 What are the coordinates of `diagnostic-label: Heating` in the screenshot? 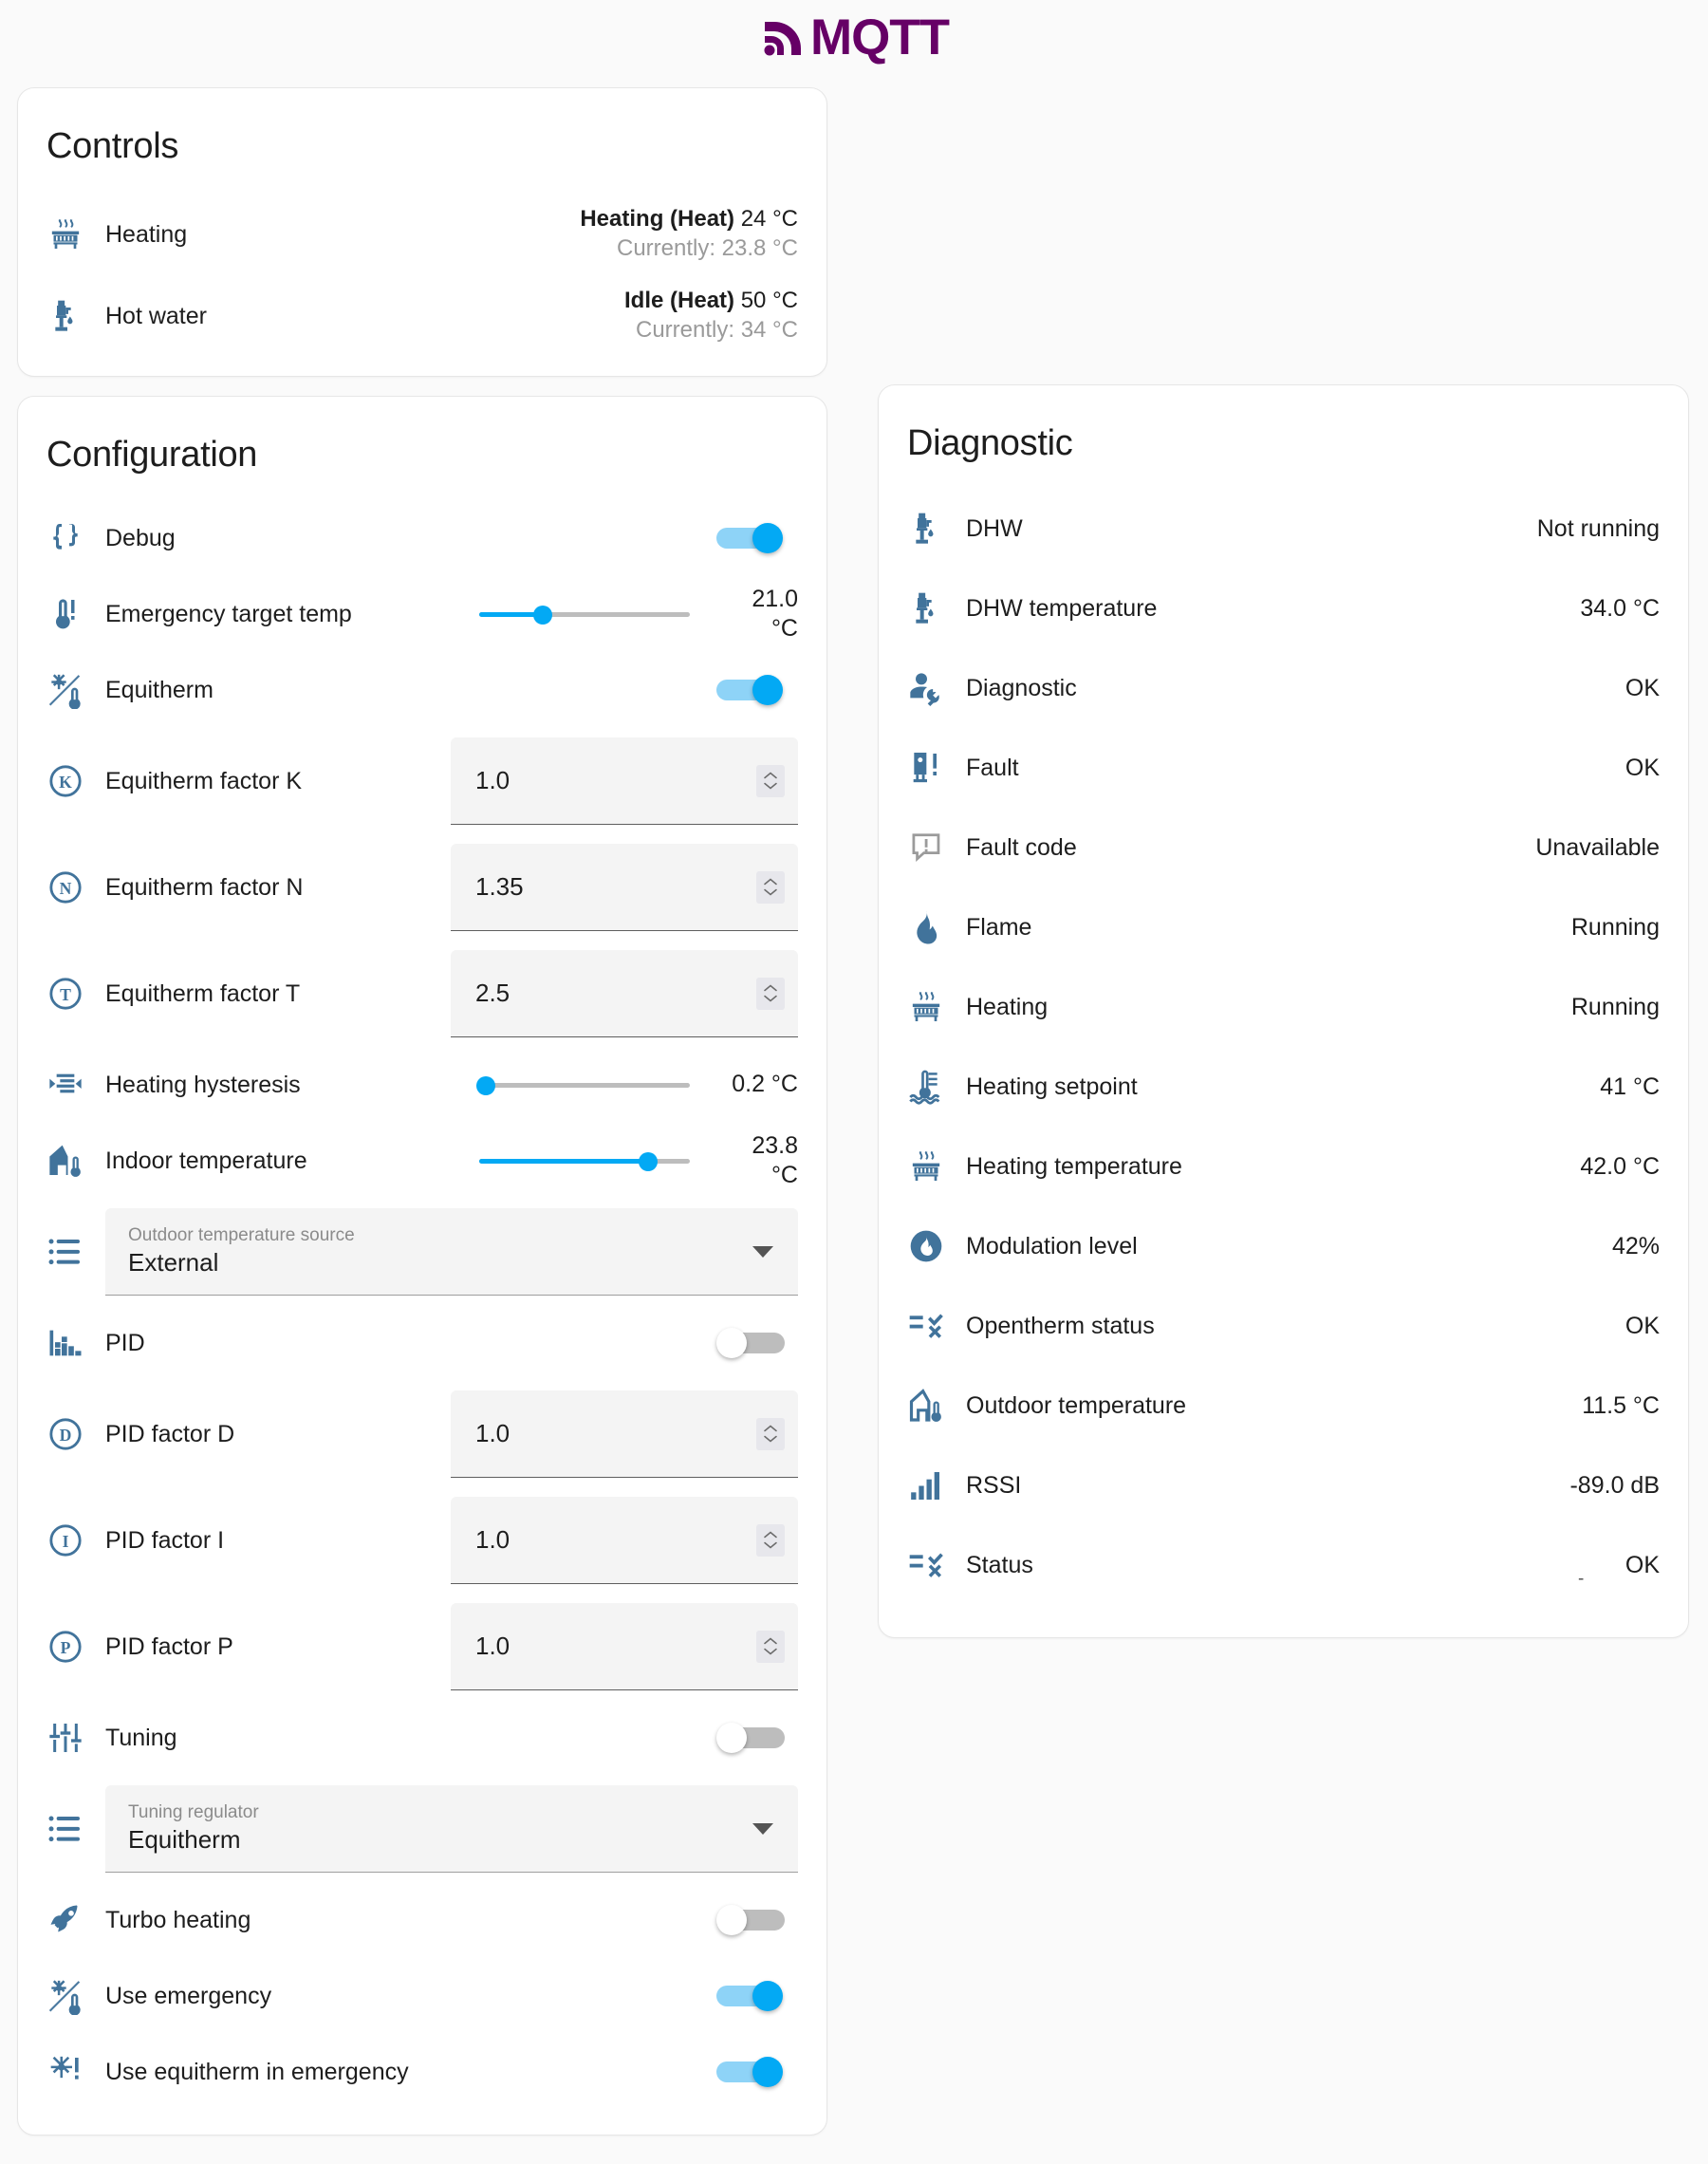 It's located at (1007, 1006).